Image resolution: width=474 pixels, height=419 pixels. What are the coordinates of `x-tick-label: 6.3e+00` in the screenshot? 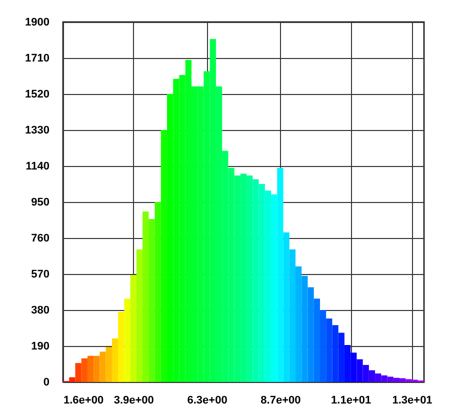 It's located at (207, 400).